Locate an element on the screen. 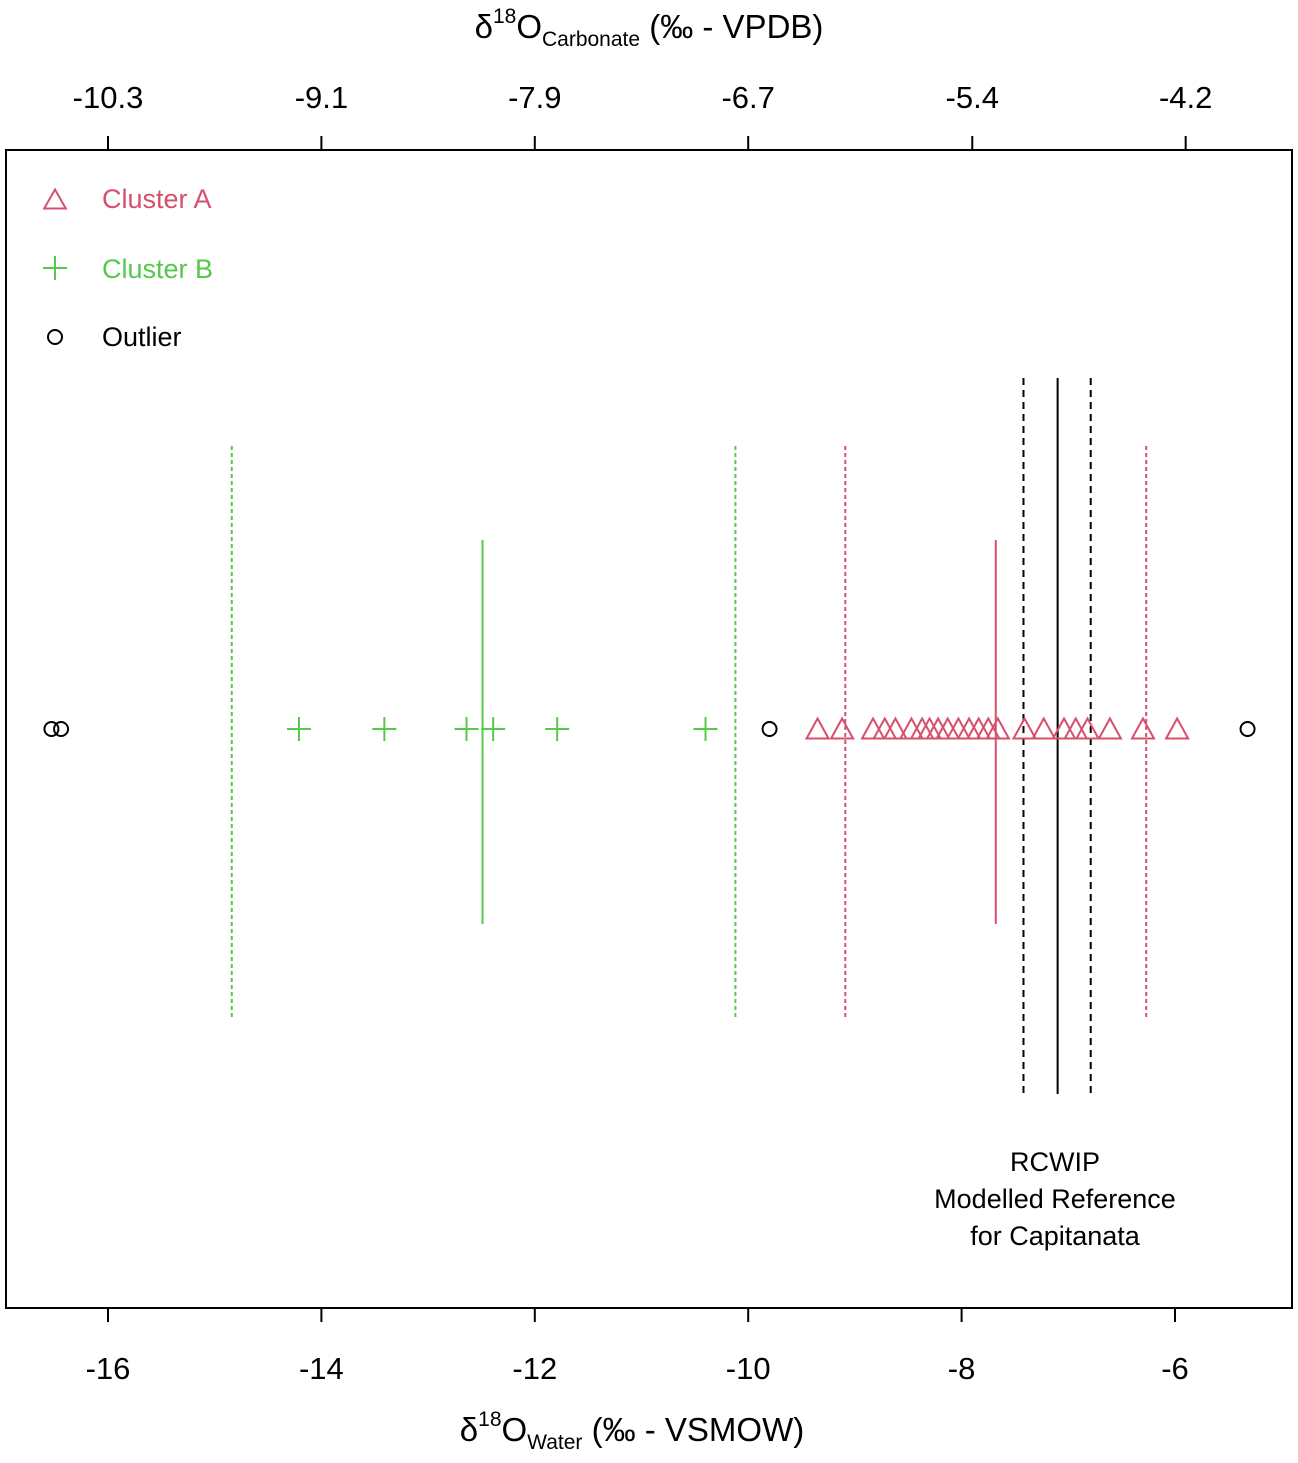 The height and width of the screenshot is (1463, 1298). legend-marker-triangle is located at coordinates (55, 198).